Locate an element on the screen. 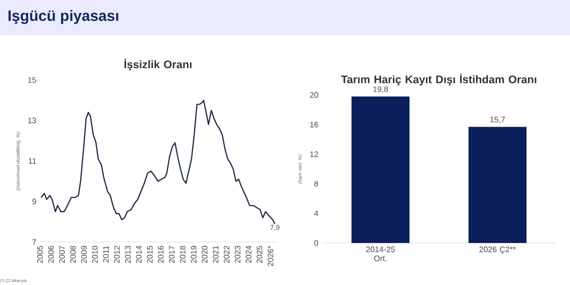  x-tick-label: 2022 is located at coordinates (227, 254).